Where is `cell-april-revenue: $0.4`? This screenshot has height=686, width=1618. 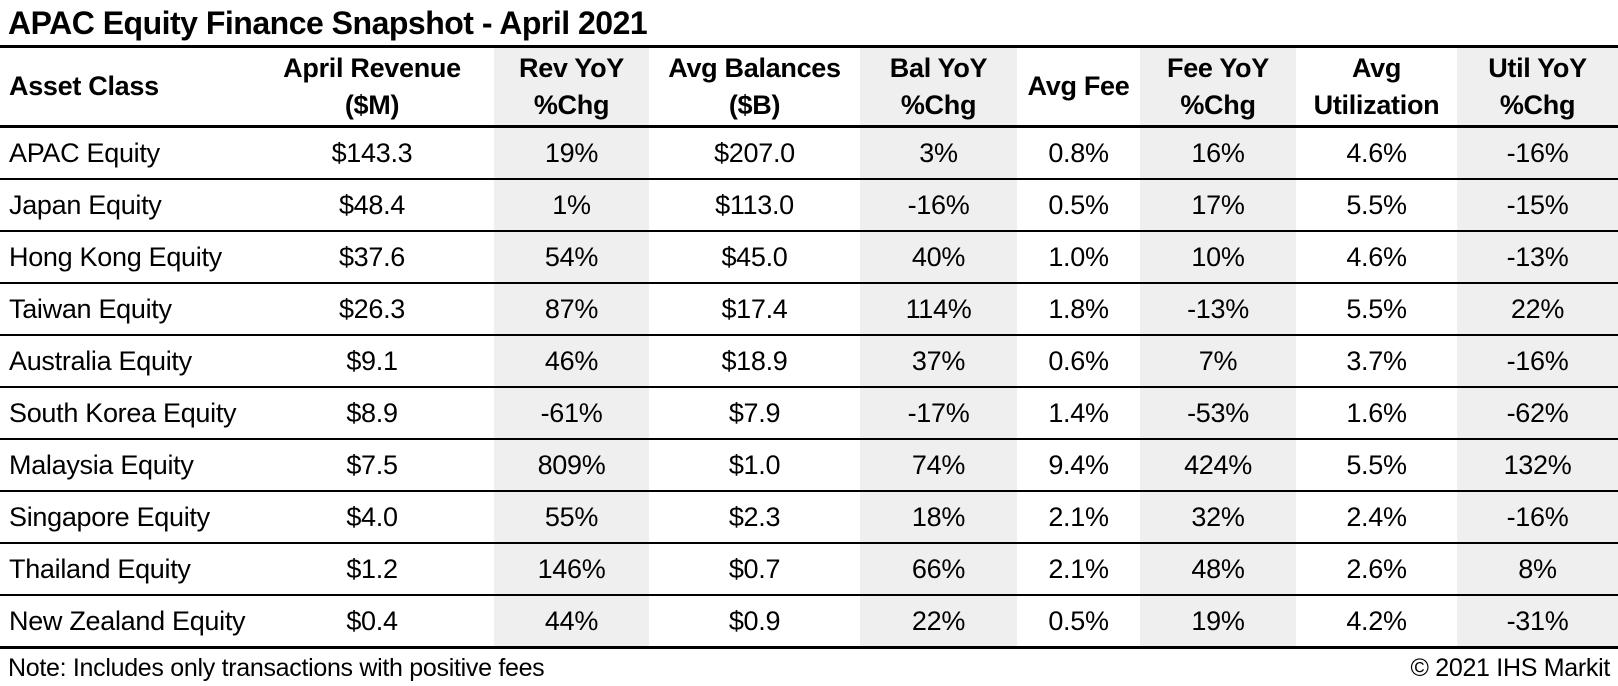
cell-april-revenue: $0.4 is located at coordinates (372, 622).